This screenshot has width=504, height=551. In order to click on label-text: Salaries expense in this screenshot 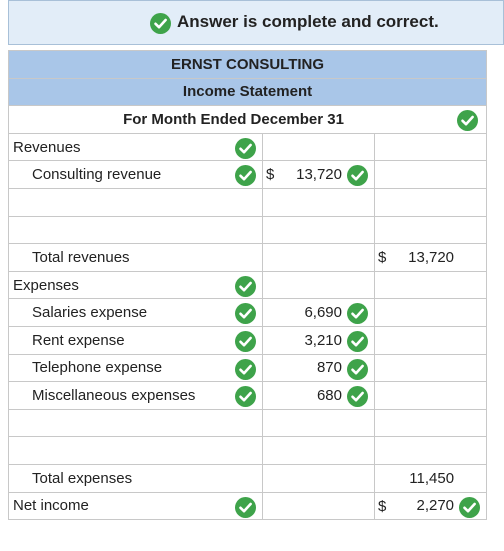, I will do `click(90, 313)`.